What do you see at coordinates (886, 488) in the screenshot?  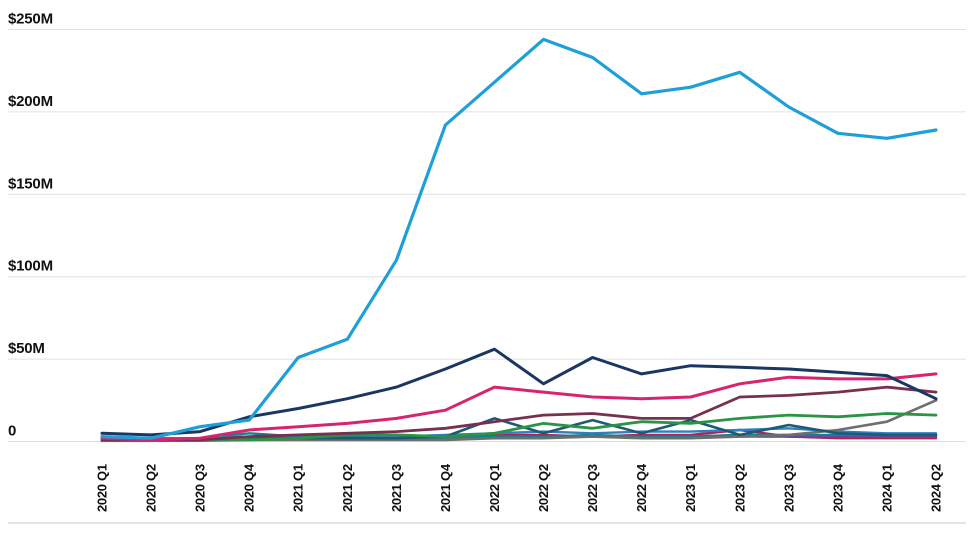 I see `x-axis-label-2024-Q1: 2024 Q1` at bounding box center [886, 488].